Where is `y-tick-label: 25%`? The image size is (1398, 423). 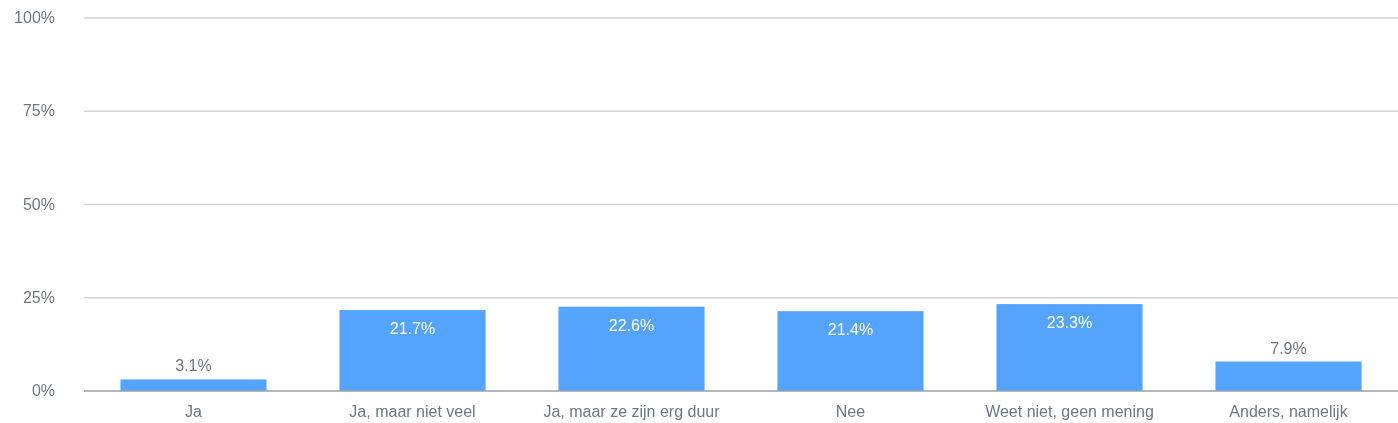
y-tick-label: 25% is located at coordinates (38, 297).